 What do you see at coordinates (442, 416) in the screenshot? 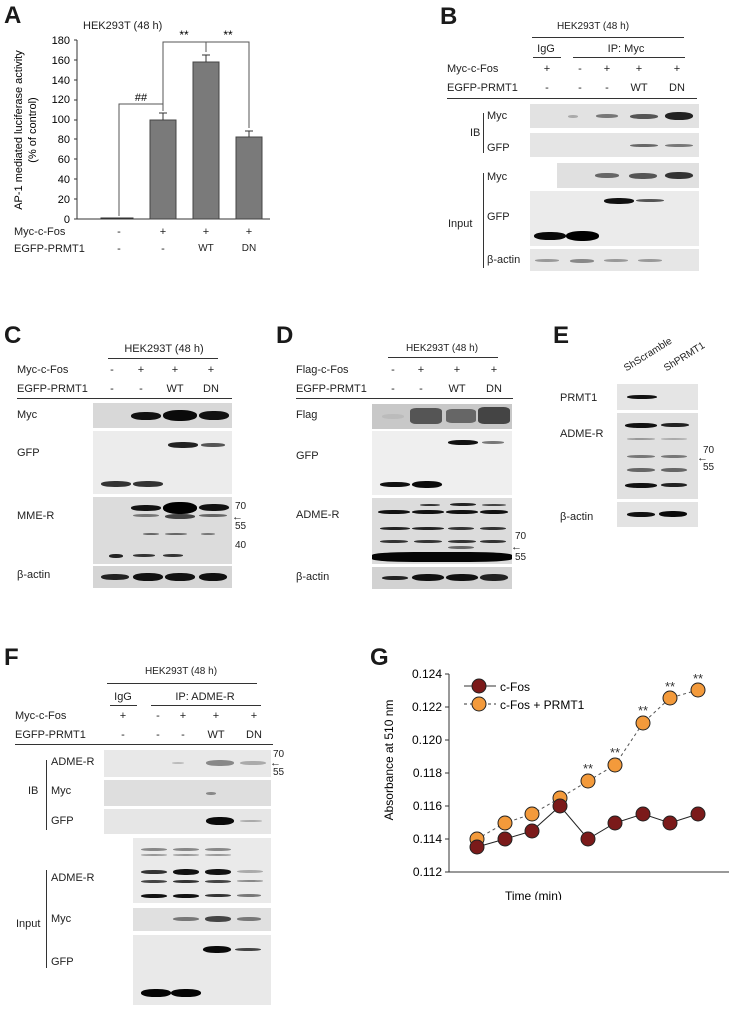
I see `blot-flag` at bounding box center [442, 416].